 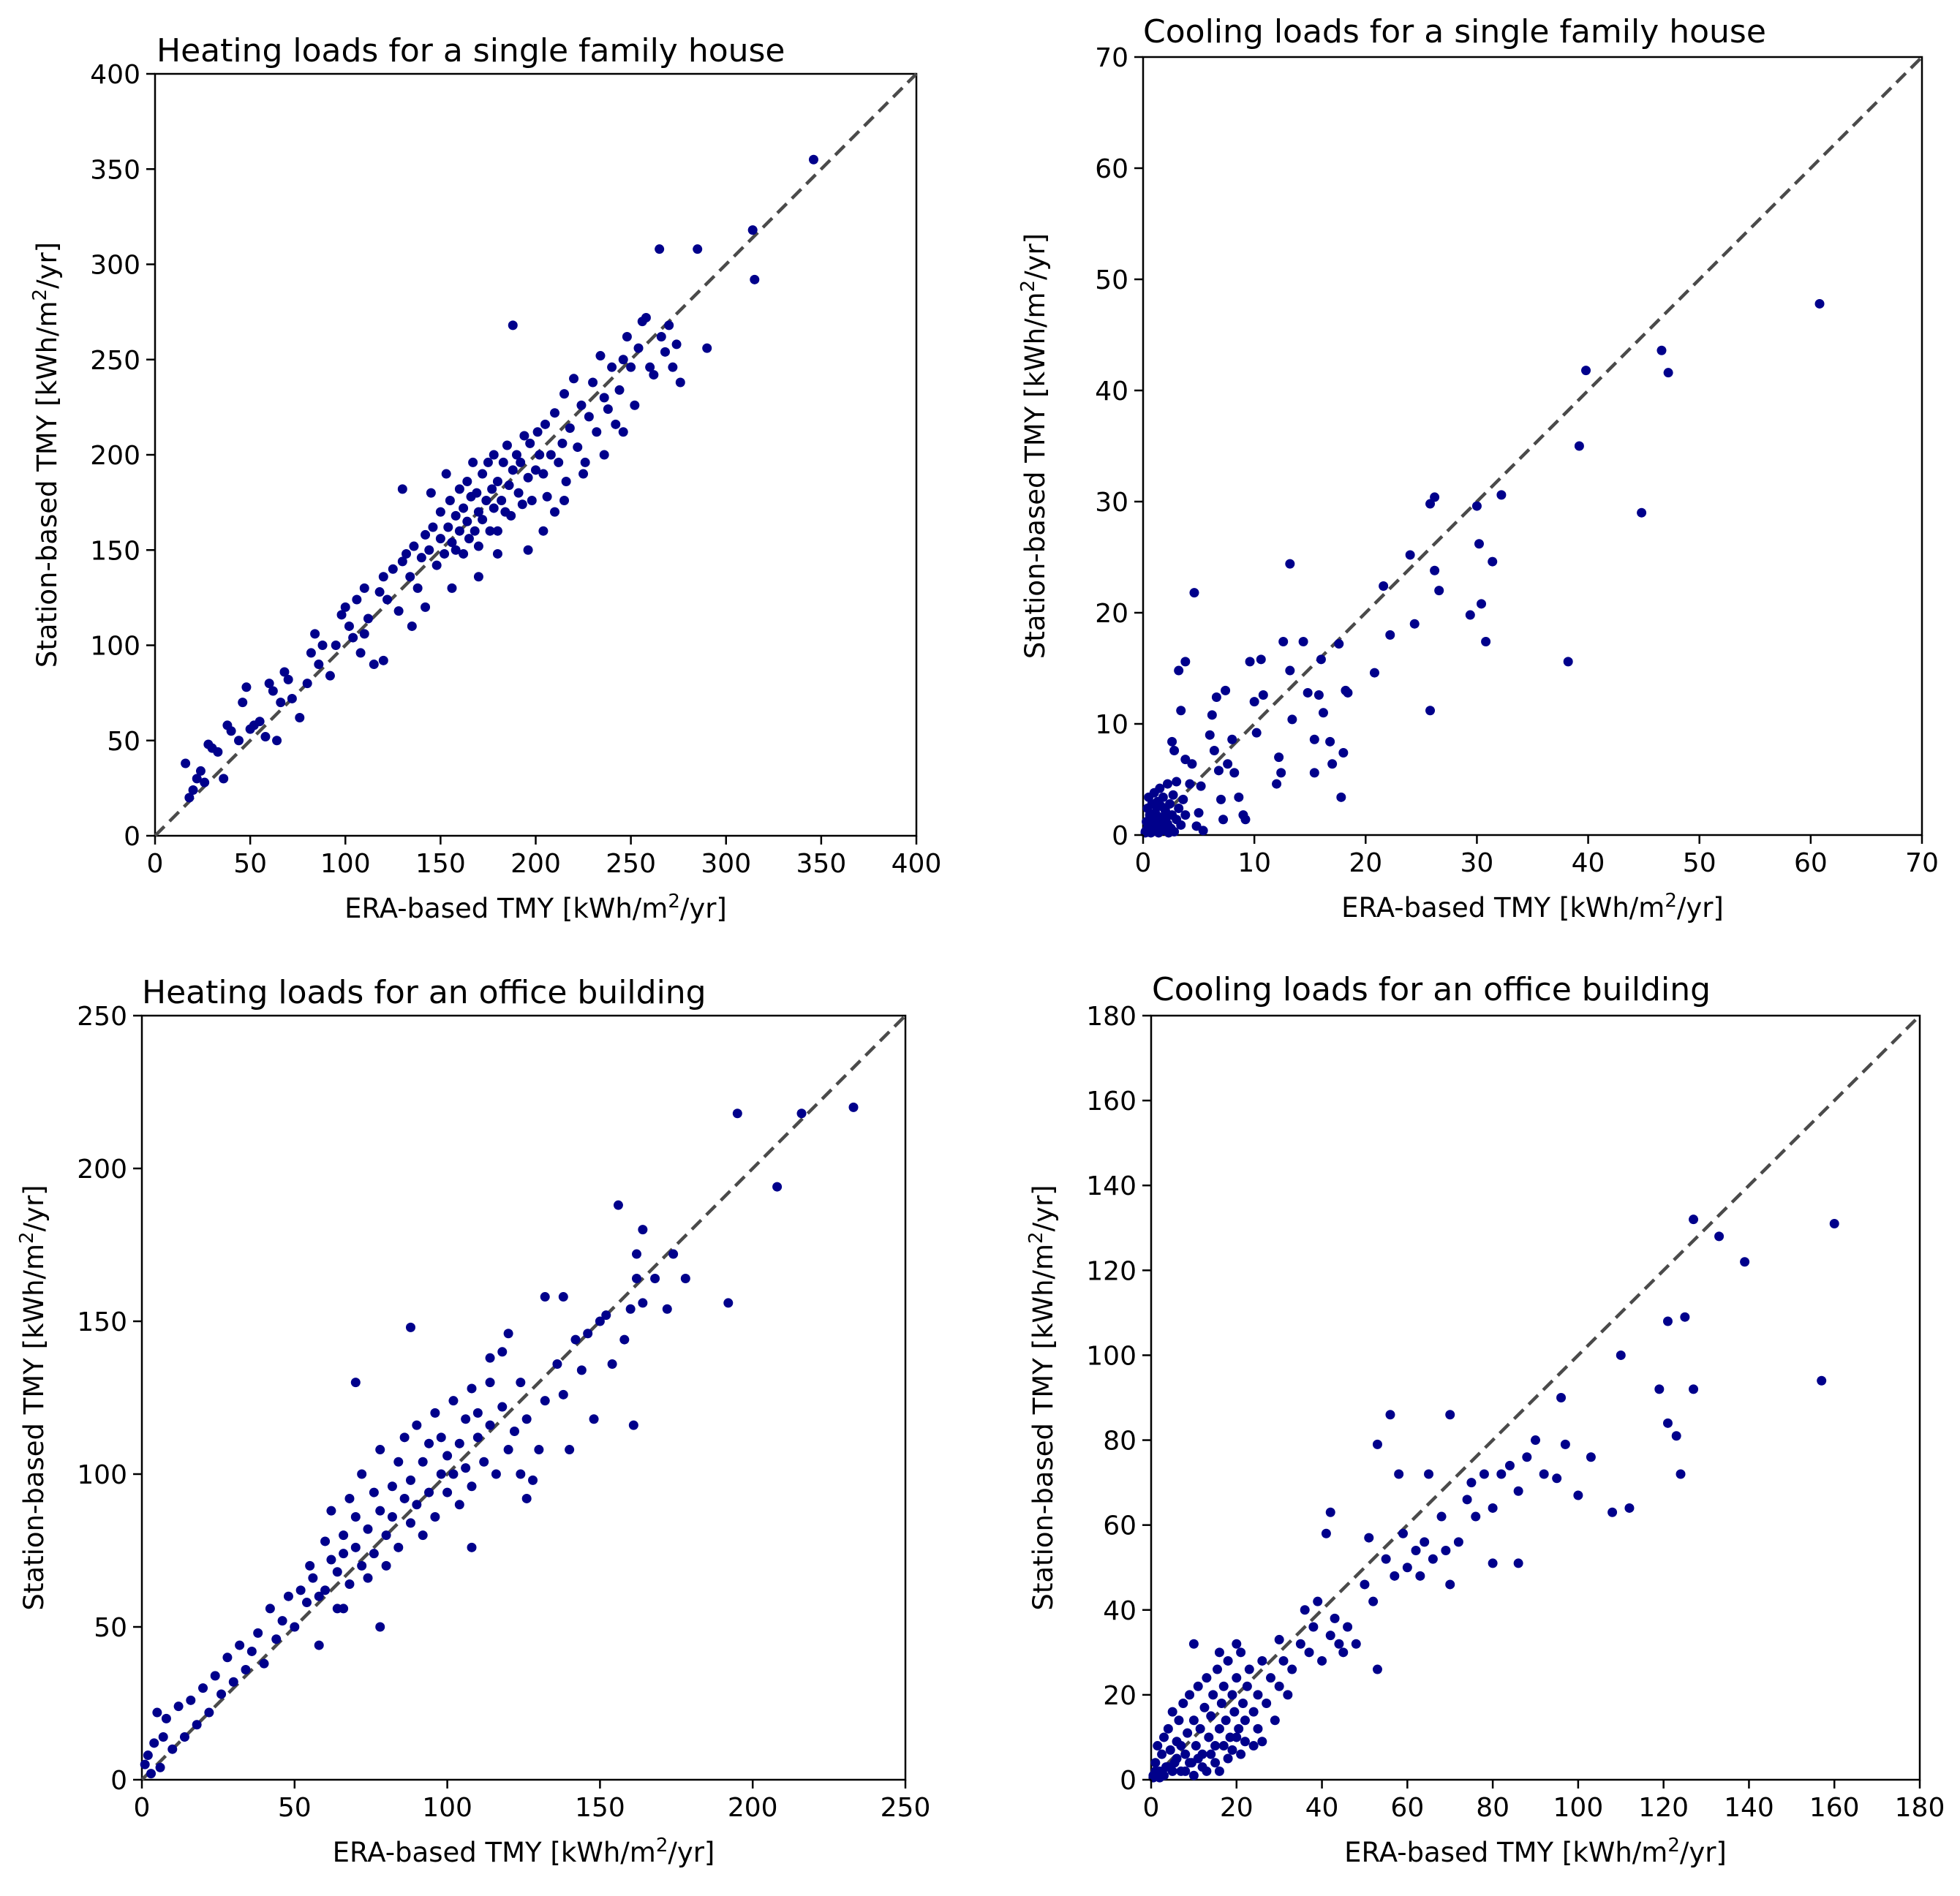 What do you see at coordinates (115, 170) in the screenshot?
I see `y-tick-label: 350` at bounding box center [115, 170].